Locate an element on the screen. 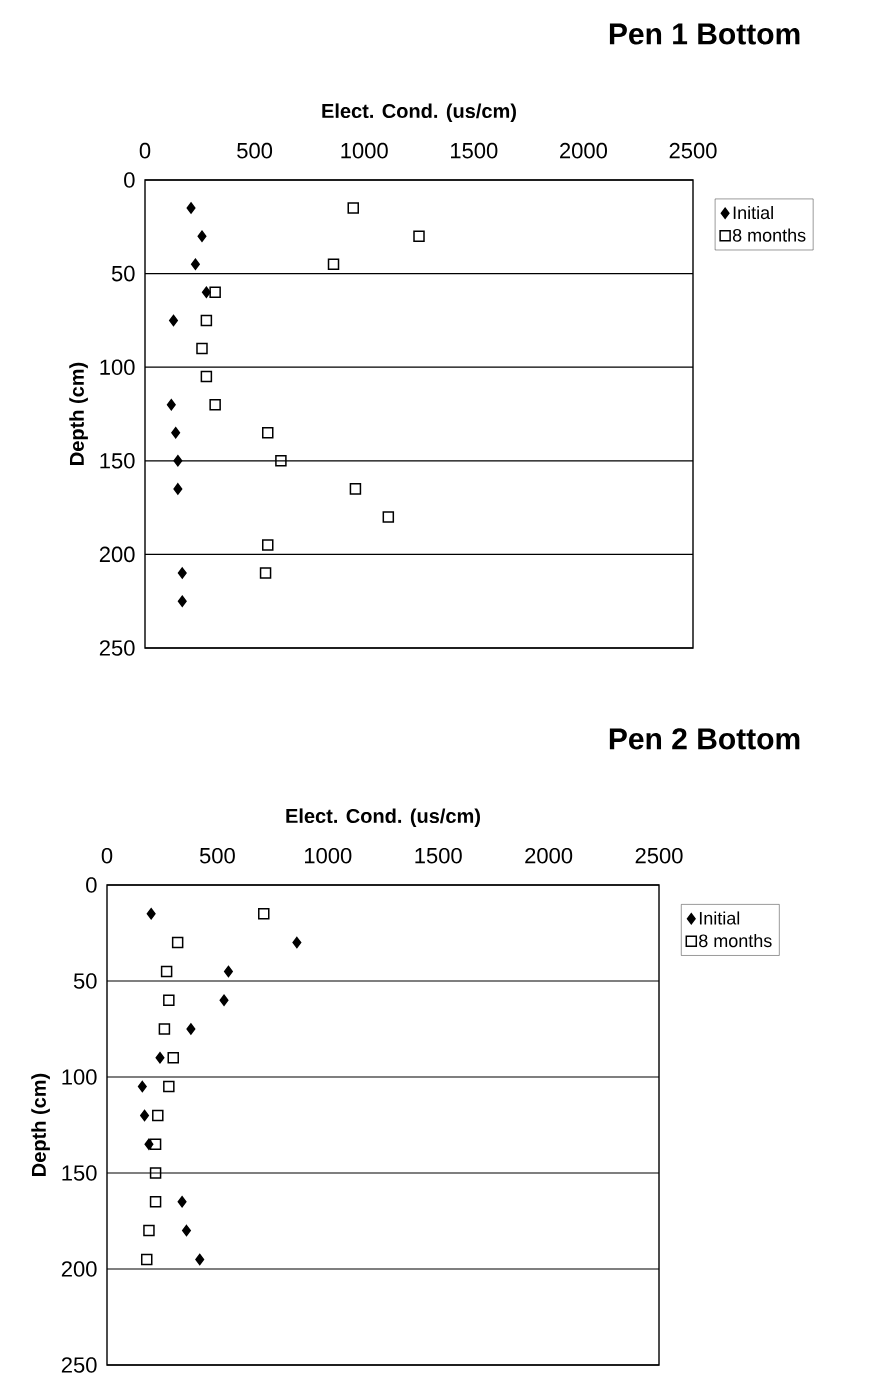 Image resolution: width=889 pixels, height=1392 pixels. chart-title: Pen 1 Bottom is located at coordinates (704, 34).